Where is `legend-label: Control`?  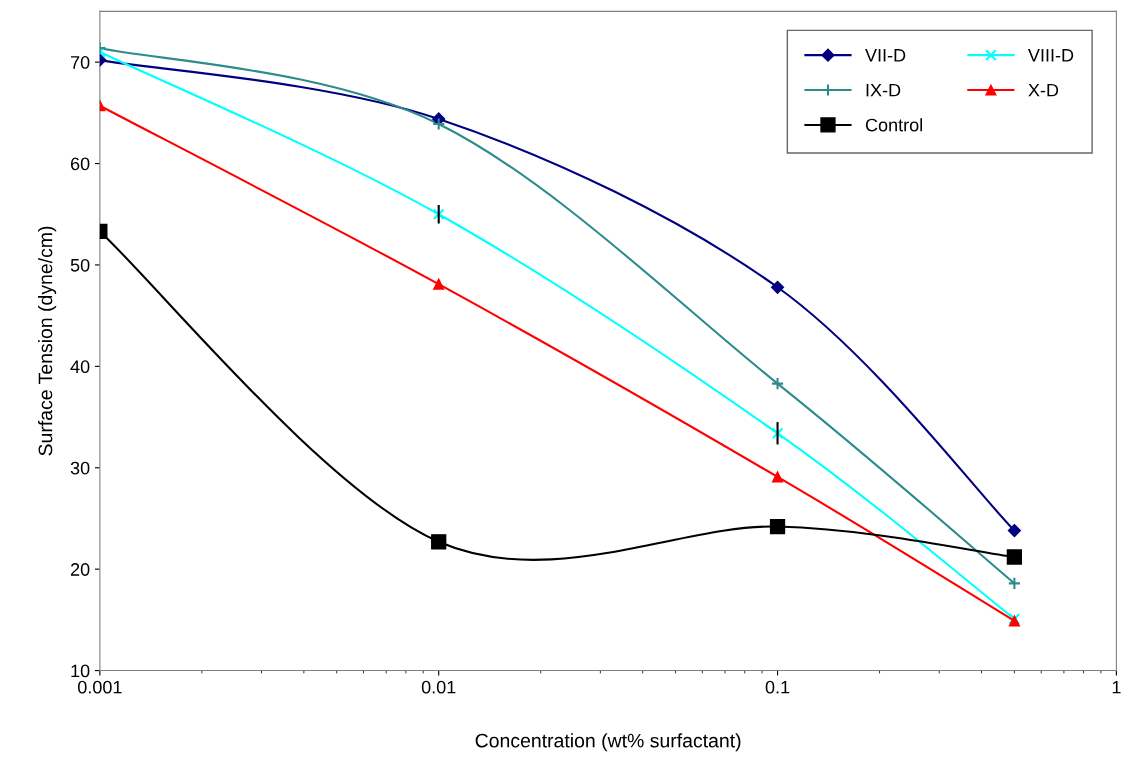 legend-label: Control is located at coordinates (893, 125).